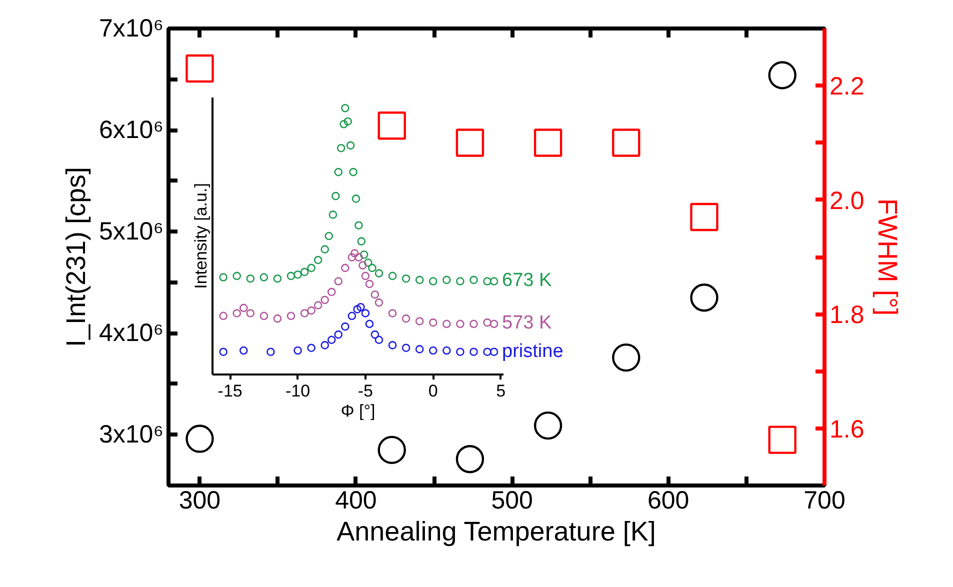 This screenshot has width=953, height=587. Describe the element at coordinates (825, 500) in the screenshot. I see `x-tick-label: 700` at that location.